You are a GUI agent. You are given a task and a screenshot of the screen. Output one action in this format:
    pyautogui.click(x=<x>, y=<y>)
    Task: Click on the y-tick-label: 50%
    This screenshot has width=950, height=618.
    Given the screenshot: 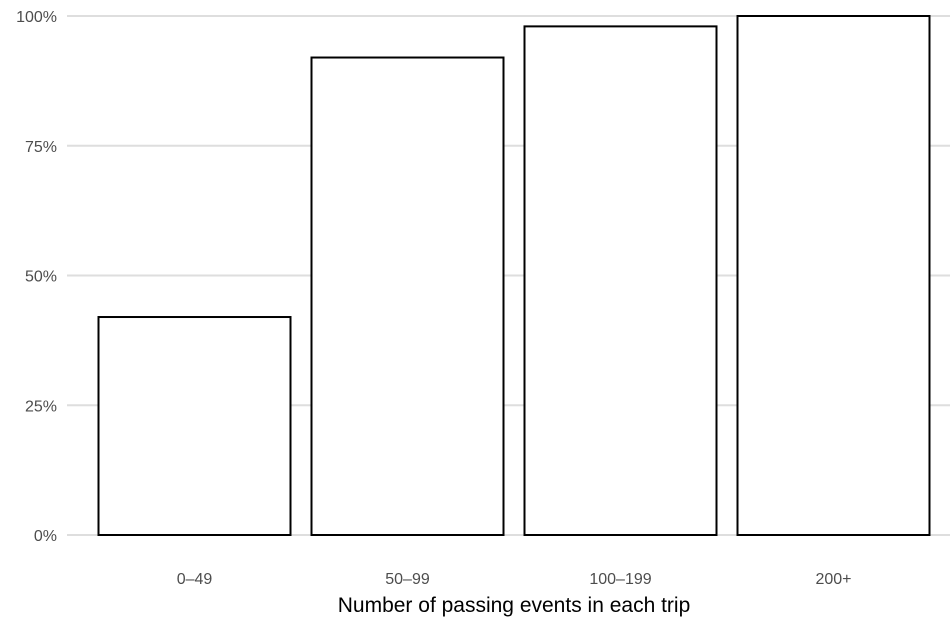 What is the action you would take?
    pyautogui.click(x=41, y=277)
    